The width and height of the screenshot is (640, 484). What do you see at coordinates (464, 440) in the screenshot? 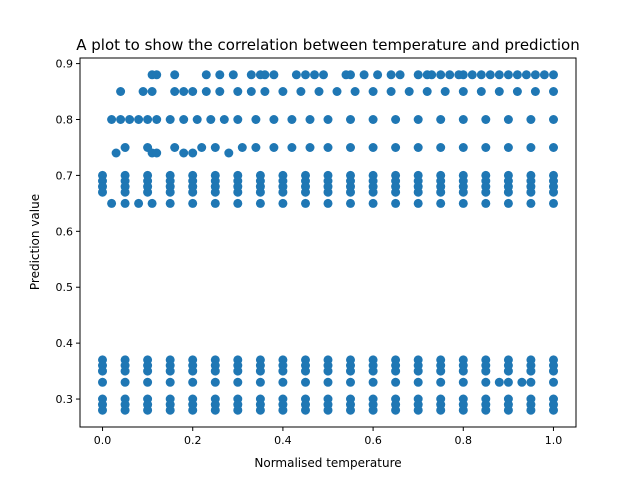
I see `x-tick-label: 0.8` at bounding box center [464, 440].